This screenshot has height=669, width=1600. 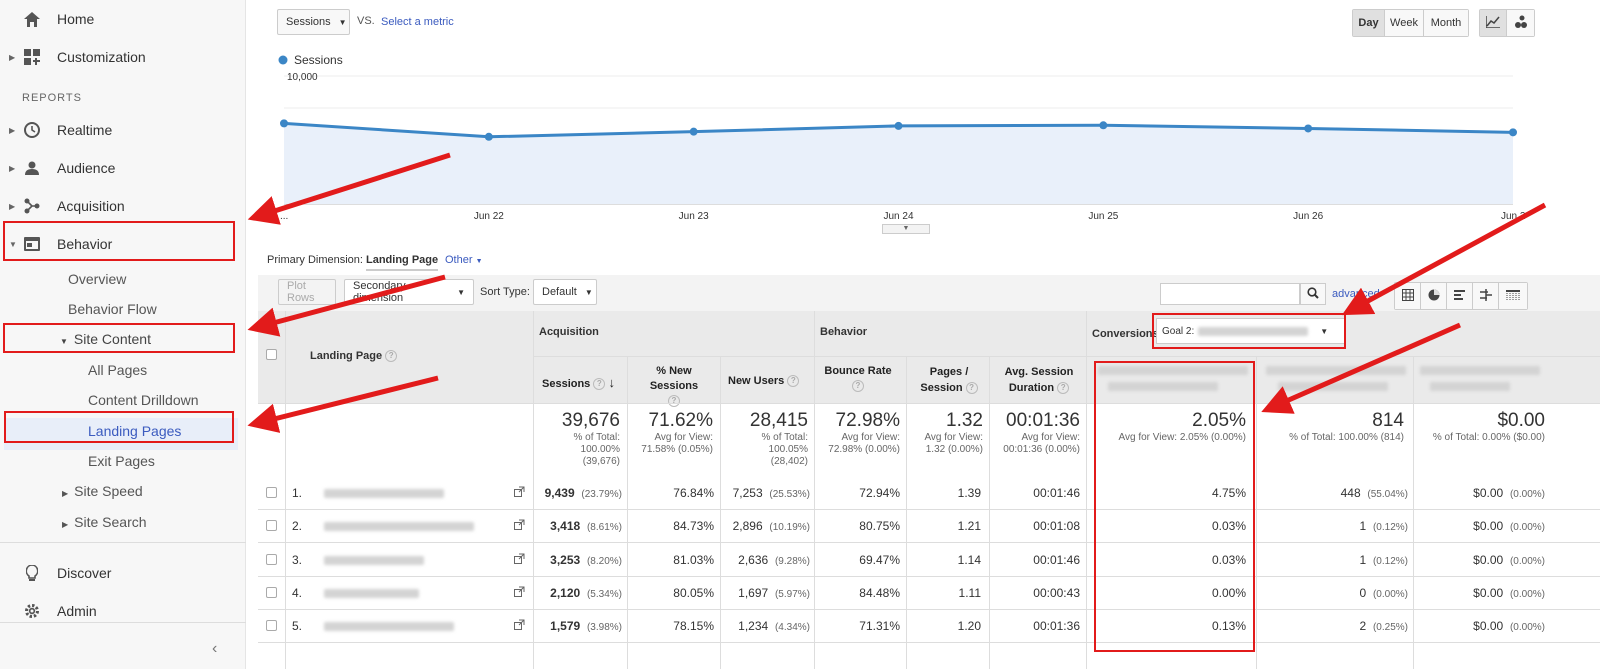 I want to click on column-new-users: New Users ?, so click(x=764, y=381).